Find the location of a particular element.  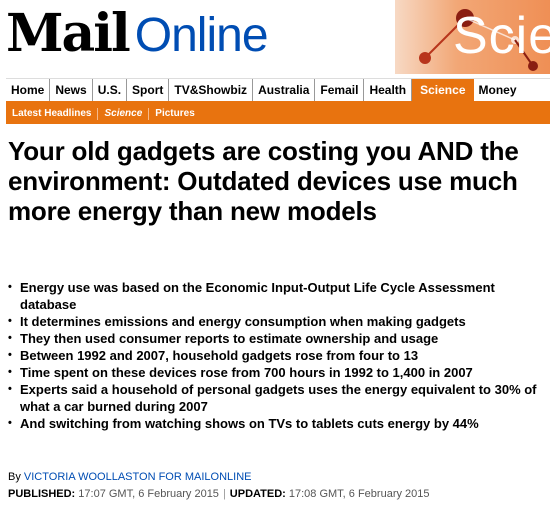

science-section-banner: Scie is located at coordinates (472, 37).